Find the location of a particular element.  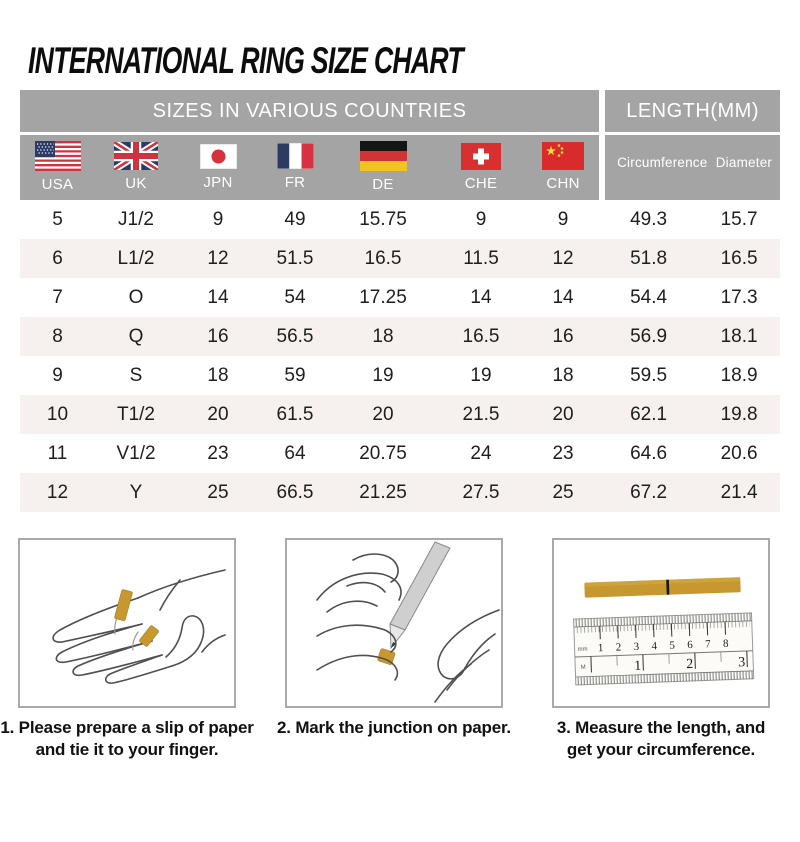

circumference-column-label: Circumference is located at coordinates (662, 162).